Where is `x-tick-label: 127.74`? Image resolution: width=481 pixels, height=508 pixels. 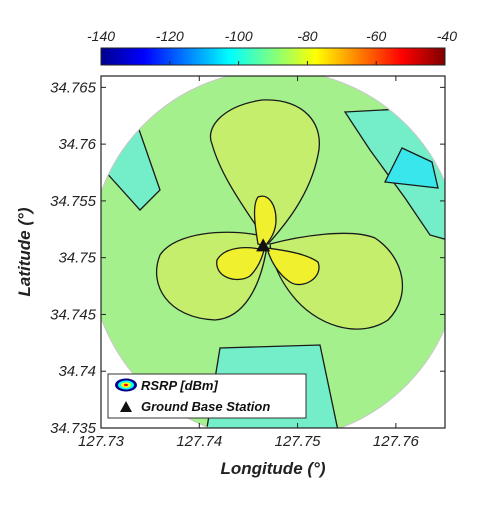
x-tick-label: 127.74 is located at coordinates (199, 441).